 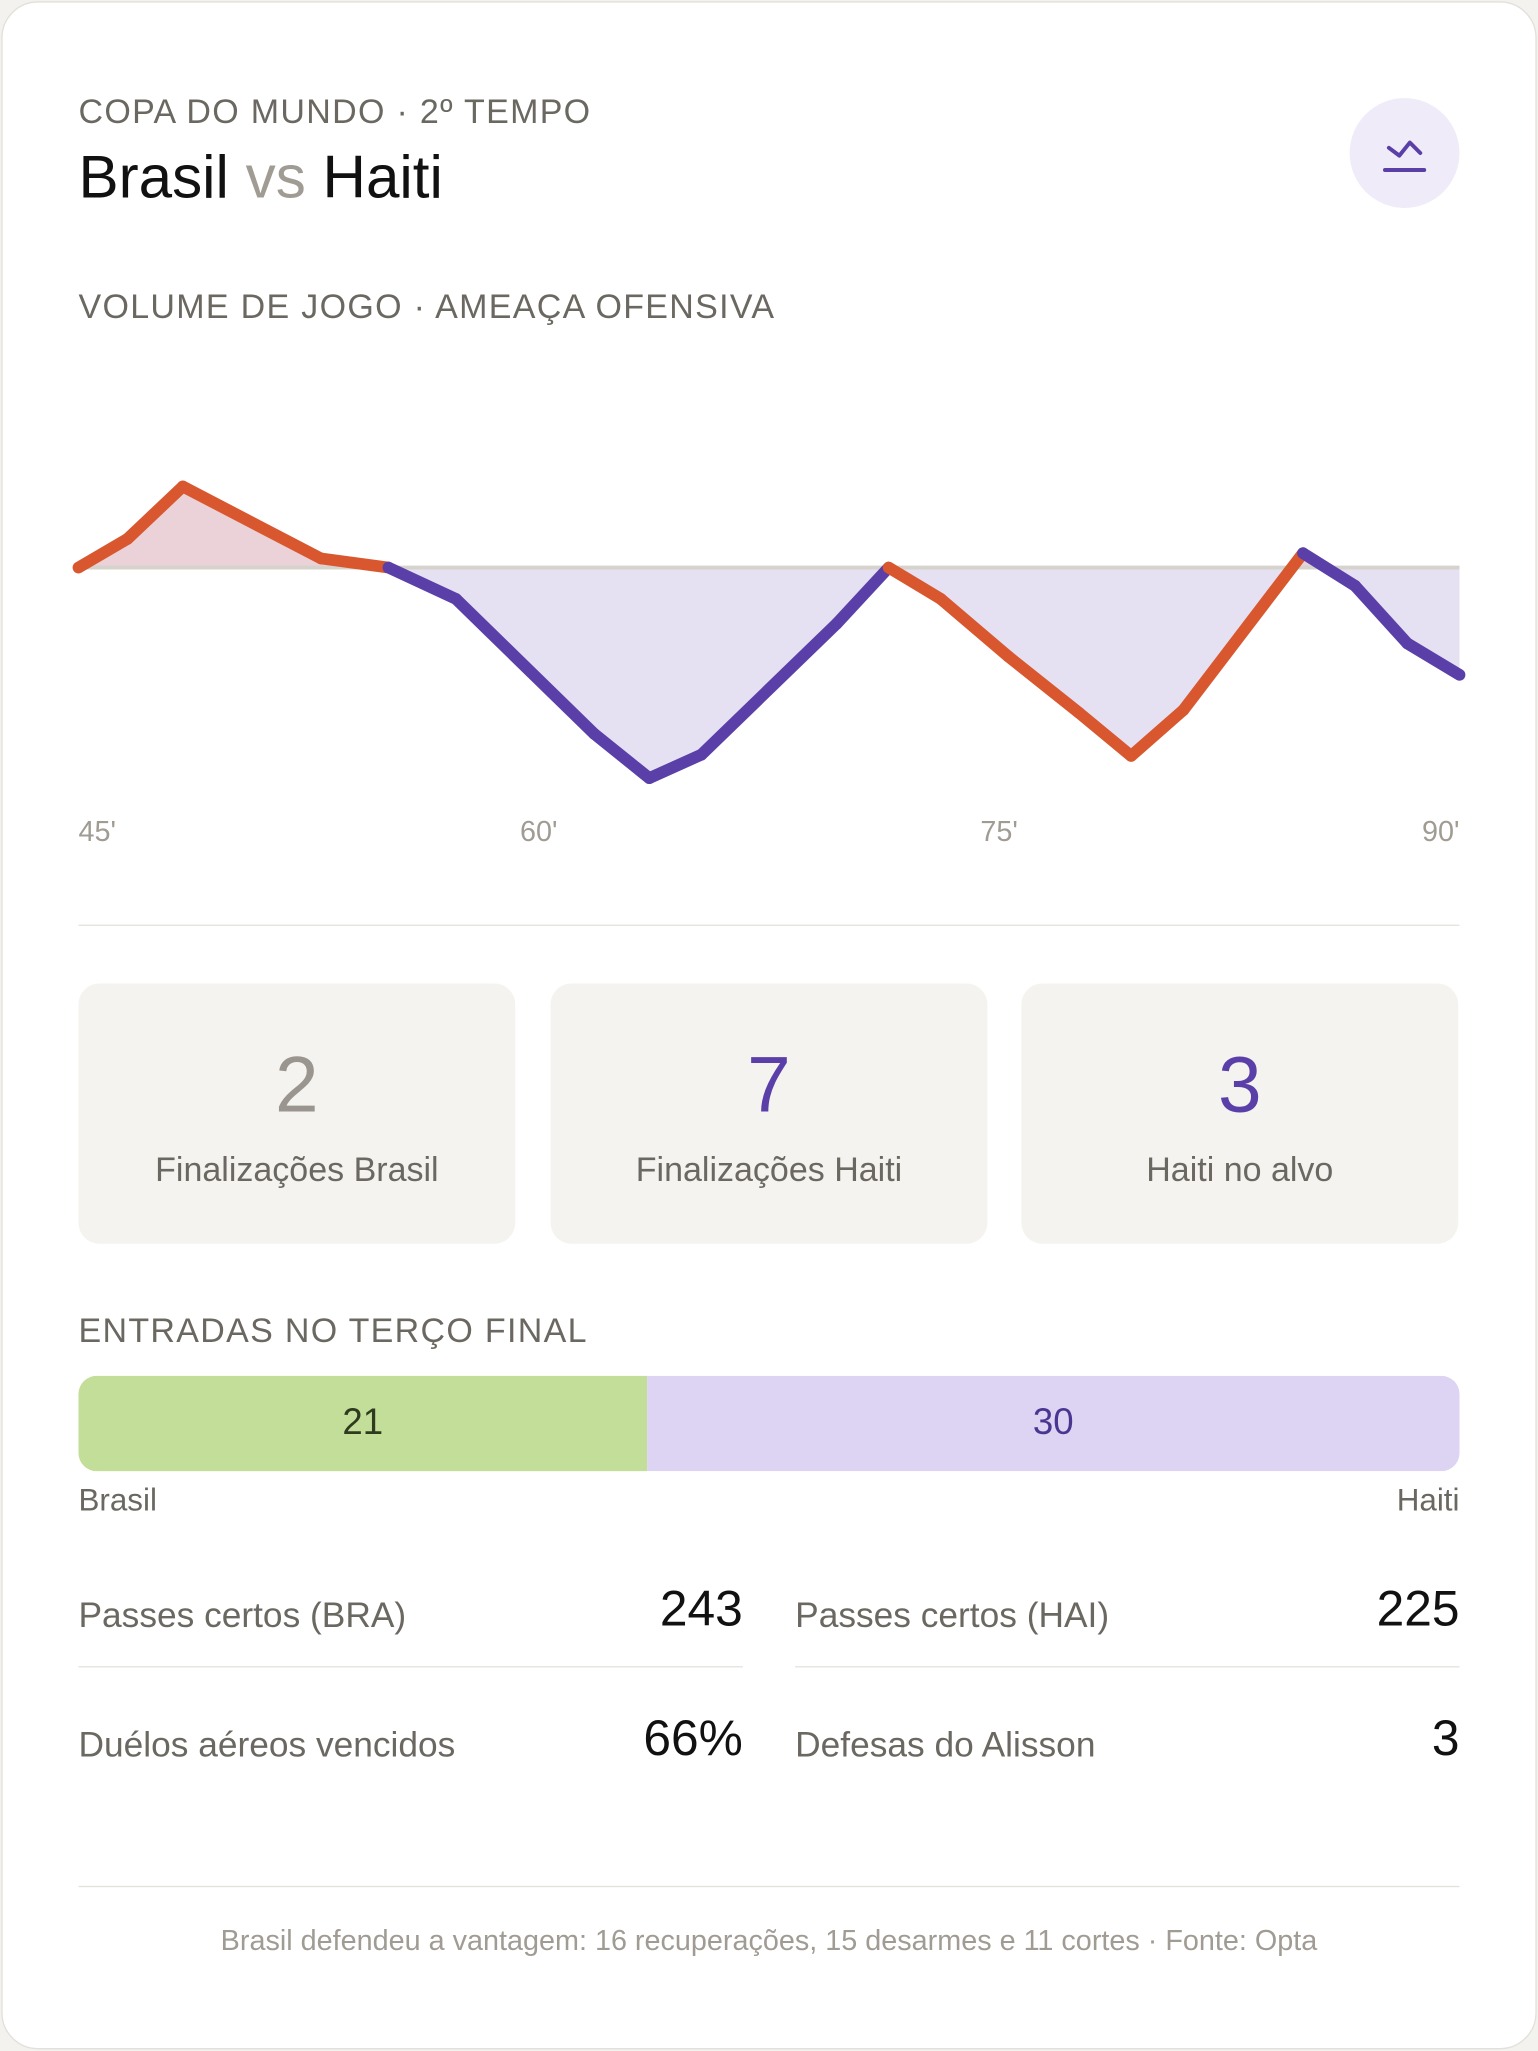 I want to click on match-title: Brasil vs Haiti, so click(x=260, y=176).